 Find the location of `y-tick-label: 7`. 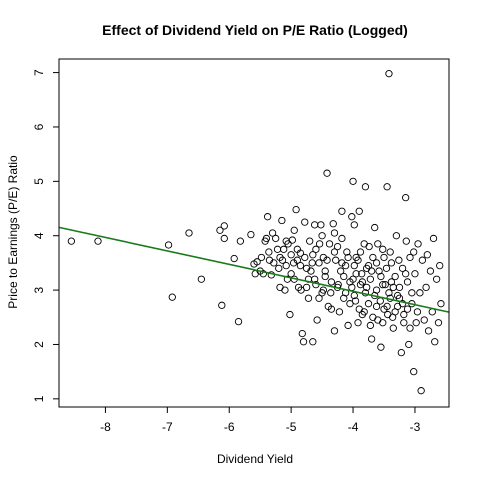

y-tick-label: 7 is located at coordinates (39, 72).